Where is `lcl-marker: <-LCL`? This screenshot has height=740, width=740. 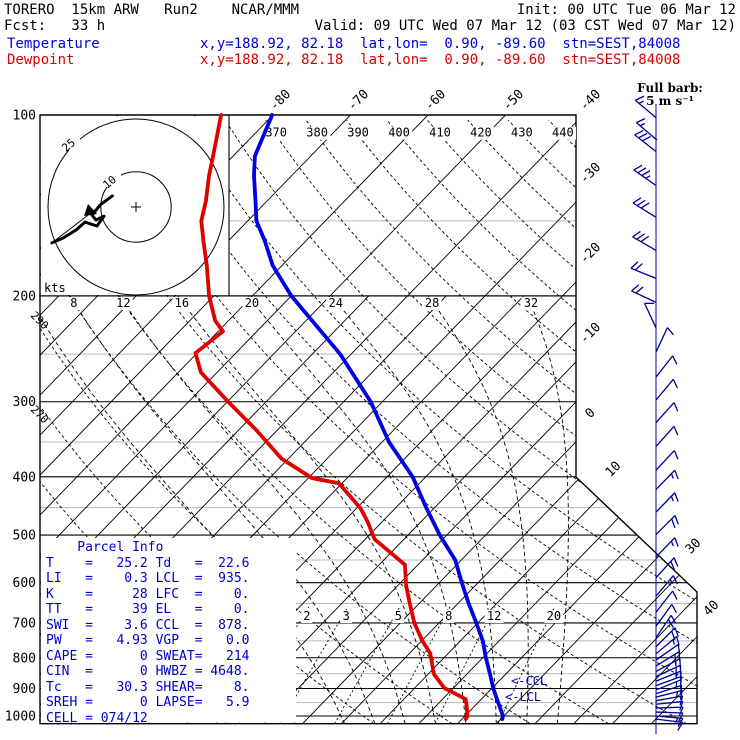 lcl-marker: <-LCL is located at coordinates (523, 697).